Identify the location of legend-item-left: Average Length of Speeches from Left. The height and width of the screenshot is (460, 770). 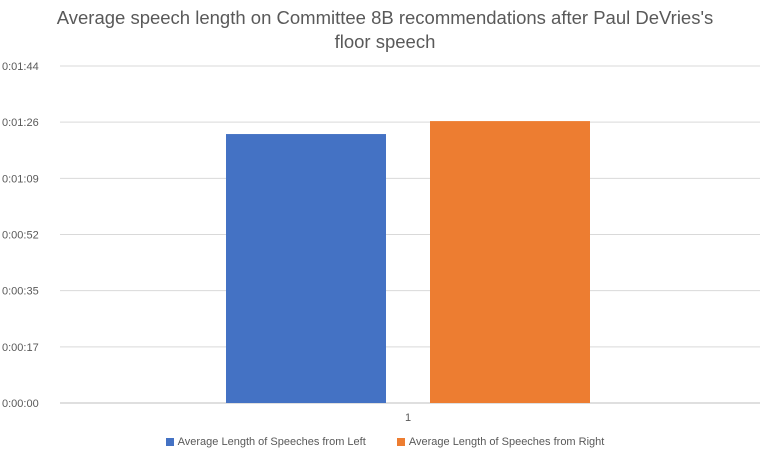
(265, 442).